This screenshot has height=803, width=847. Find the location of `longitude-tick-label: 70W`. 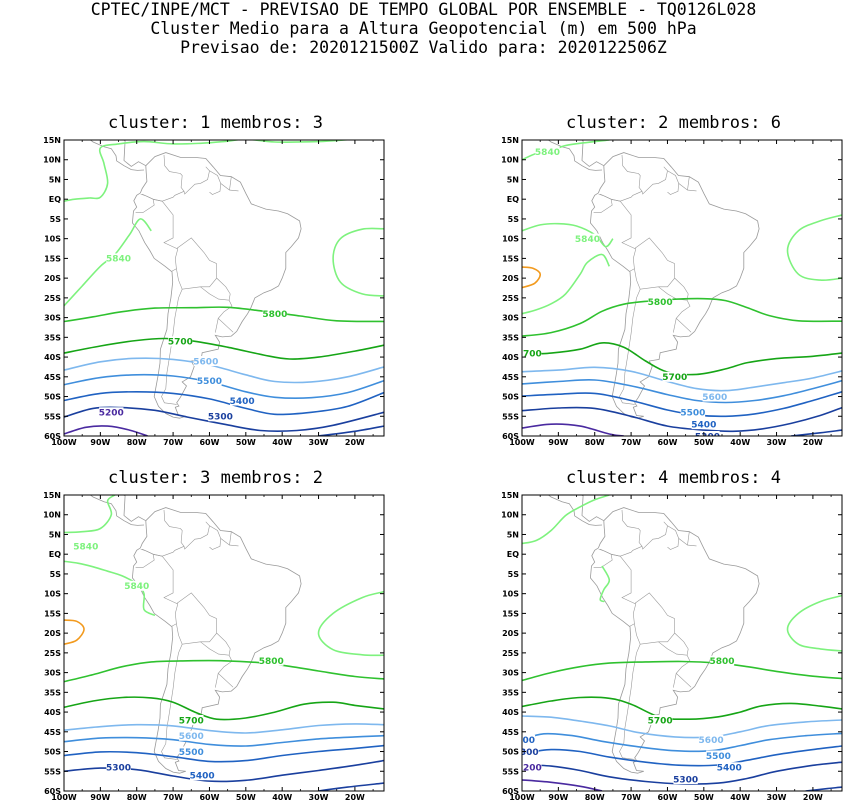

longitude-tick-label: 70W is located at coordinates (631, 442).